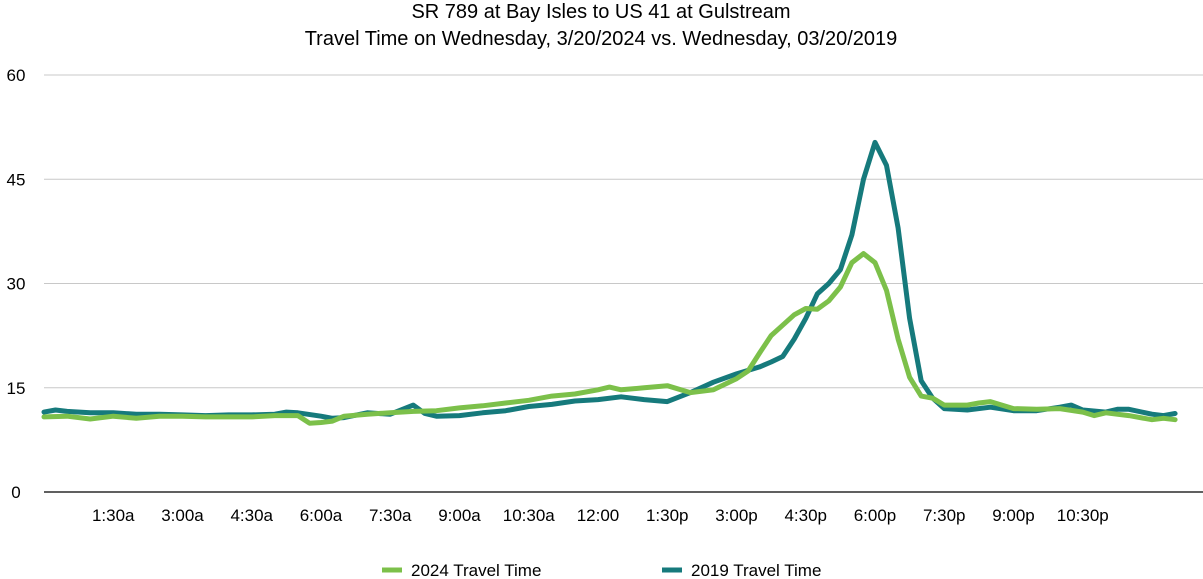 The height and width of the screenshot is (579, 1203). I want to click on x-tick-label: 1:30a, so click(113, 515).